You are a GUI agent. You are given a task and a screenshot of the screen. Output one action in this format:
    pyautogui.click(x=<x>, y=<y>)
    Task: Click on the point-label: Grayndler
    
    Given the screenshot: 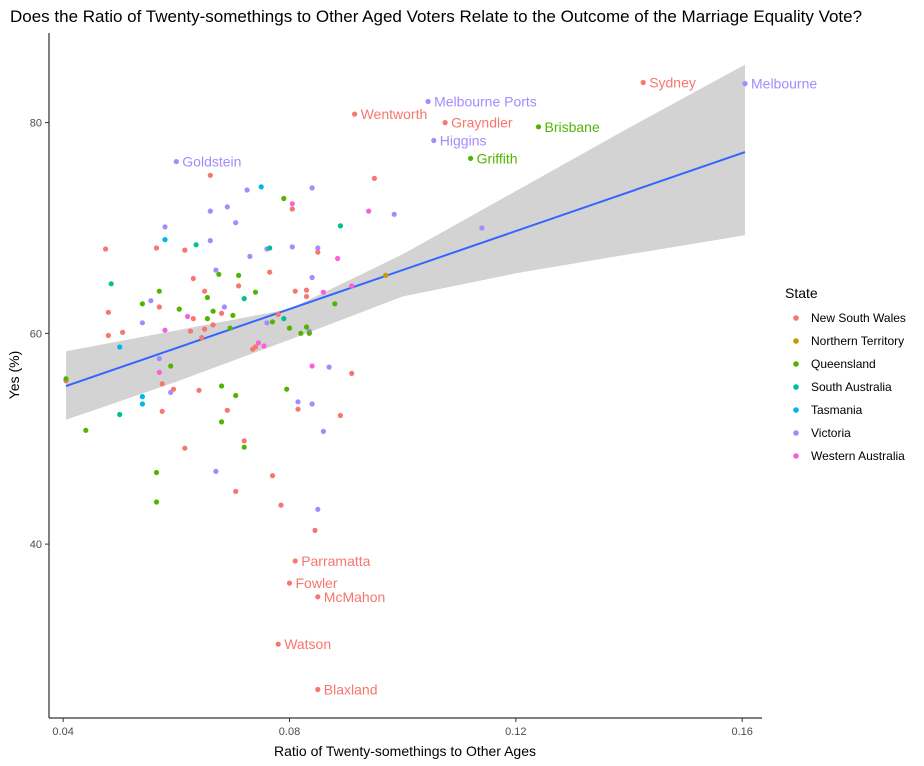 What is the action you would take?
    pyautogui.click(x=482, y=123)
    